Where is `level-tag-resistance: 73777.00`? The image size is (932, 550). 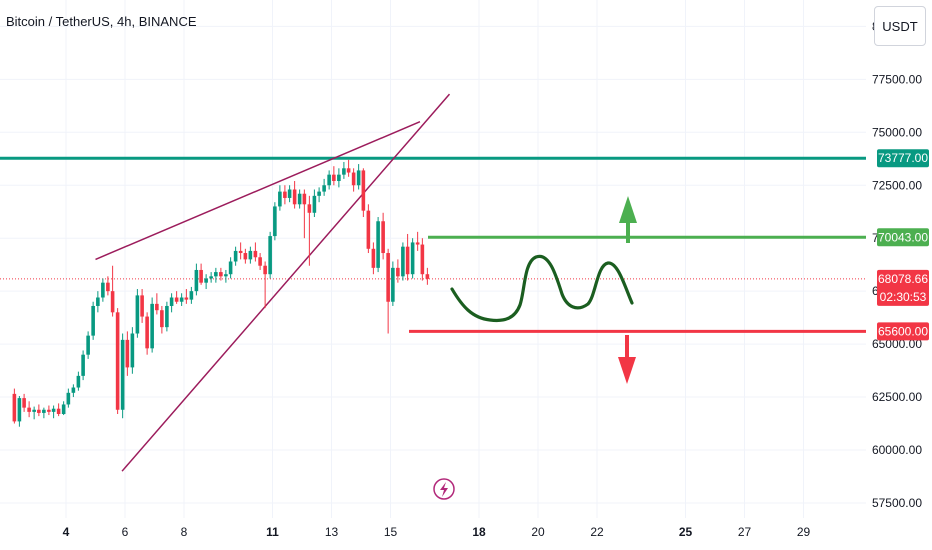 level-tag-resistance: 73777.00 is located at coordinates (903, 158).